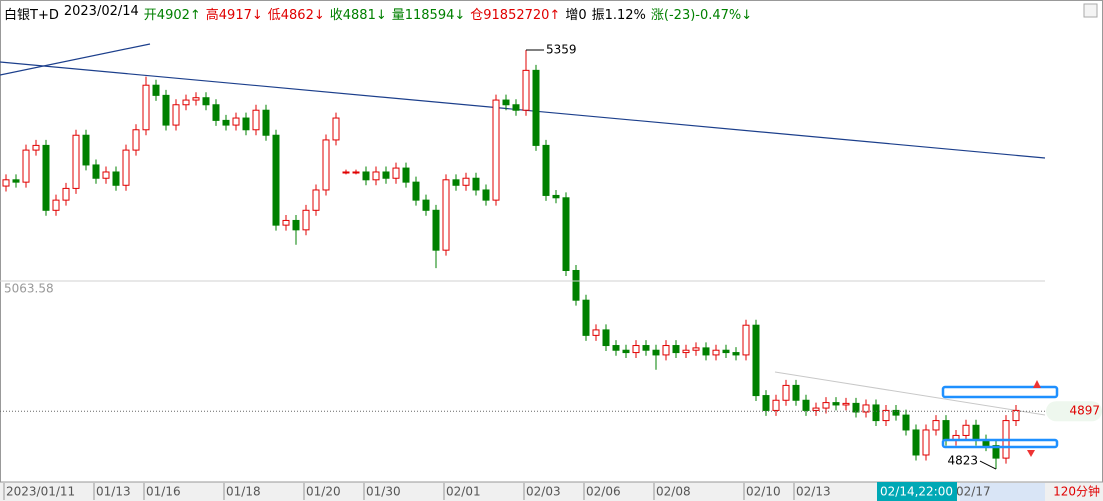 Image resolution: width=1103 pixels, height=501 pixels. I want to click on period-label: 120分钟, so click(1076, 491).